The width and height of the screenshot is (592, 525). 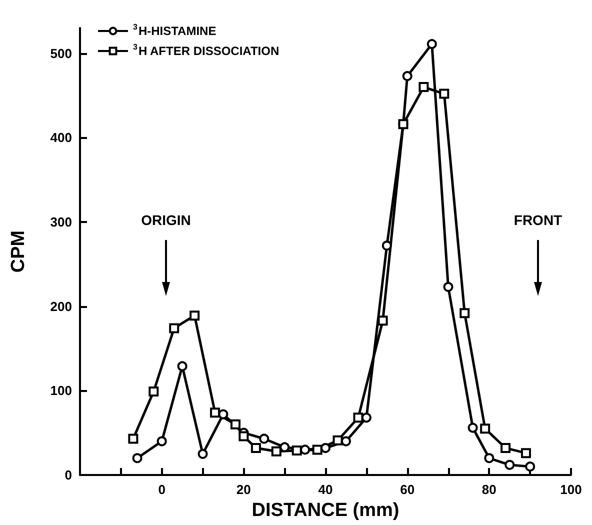 I want to click on x-tick-label: 0, so click(x=162, y=489).